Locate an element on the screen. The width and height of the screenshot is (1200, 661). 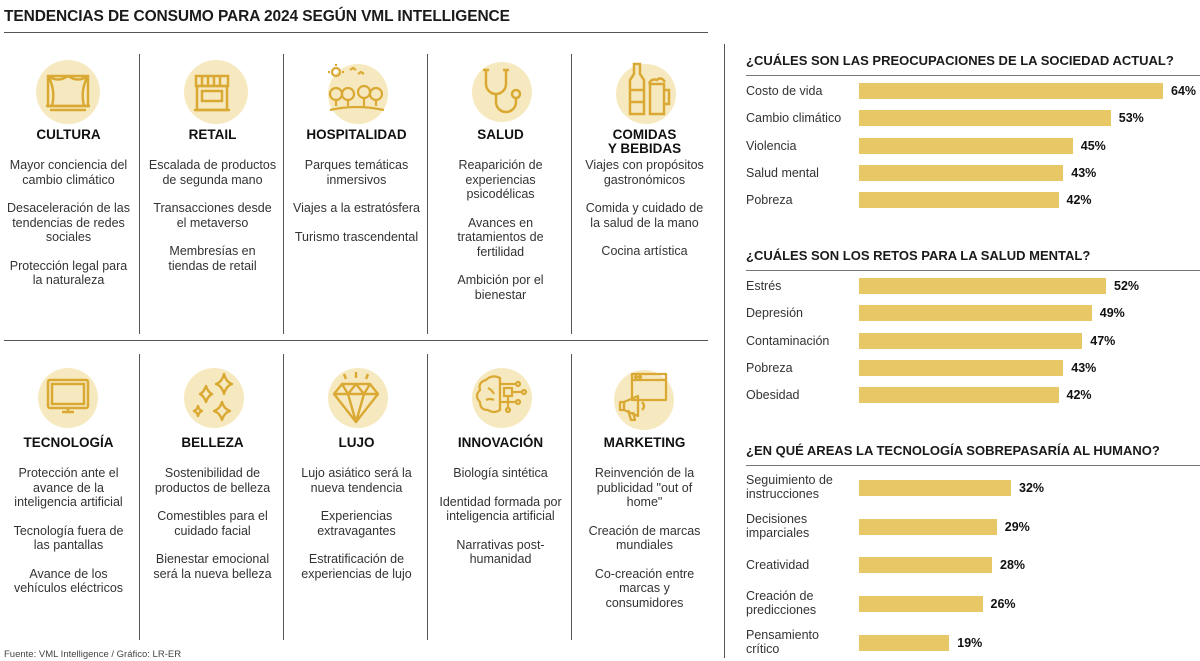
trend-item: Narrativas post-humanidad is located at coordinates (500, 552).